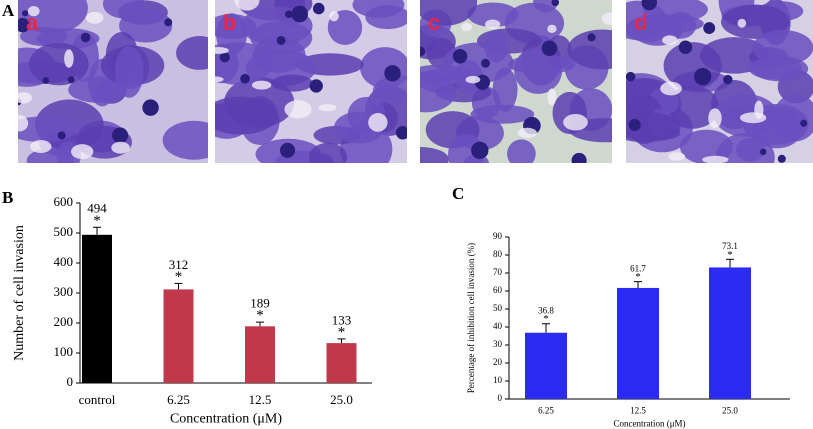 The height and width of the screenshot is (429, 813). What do you see at coordinates (498, 272) in the screenshot?
I see `y-tick-label: 70` at bounding box center [498, 272].